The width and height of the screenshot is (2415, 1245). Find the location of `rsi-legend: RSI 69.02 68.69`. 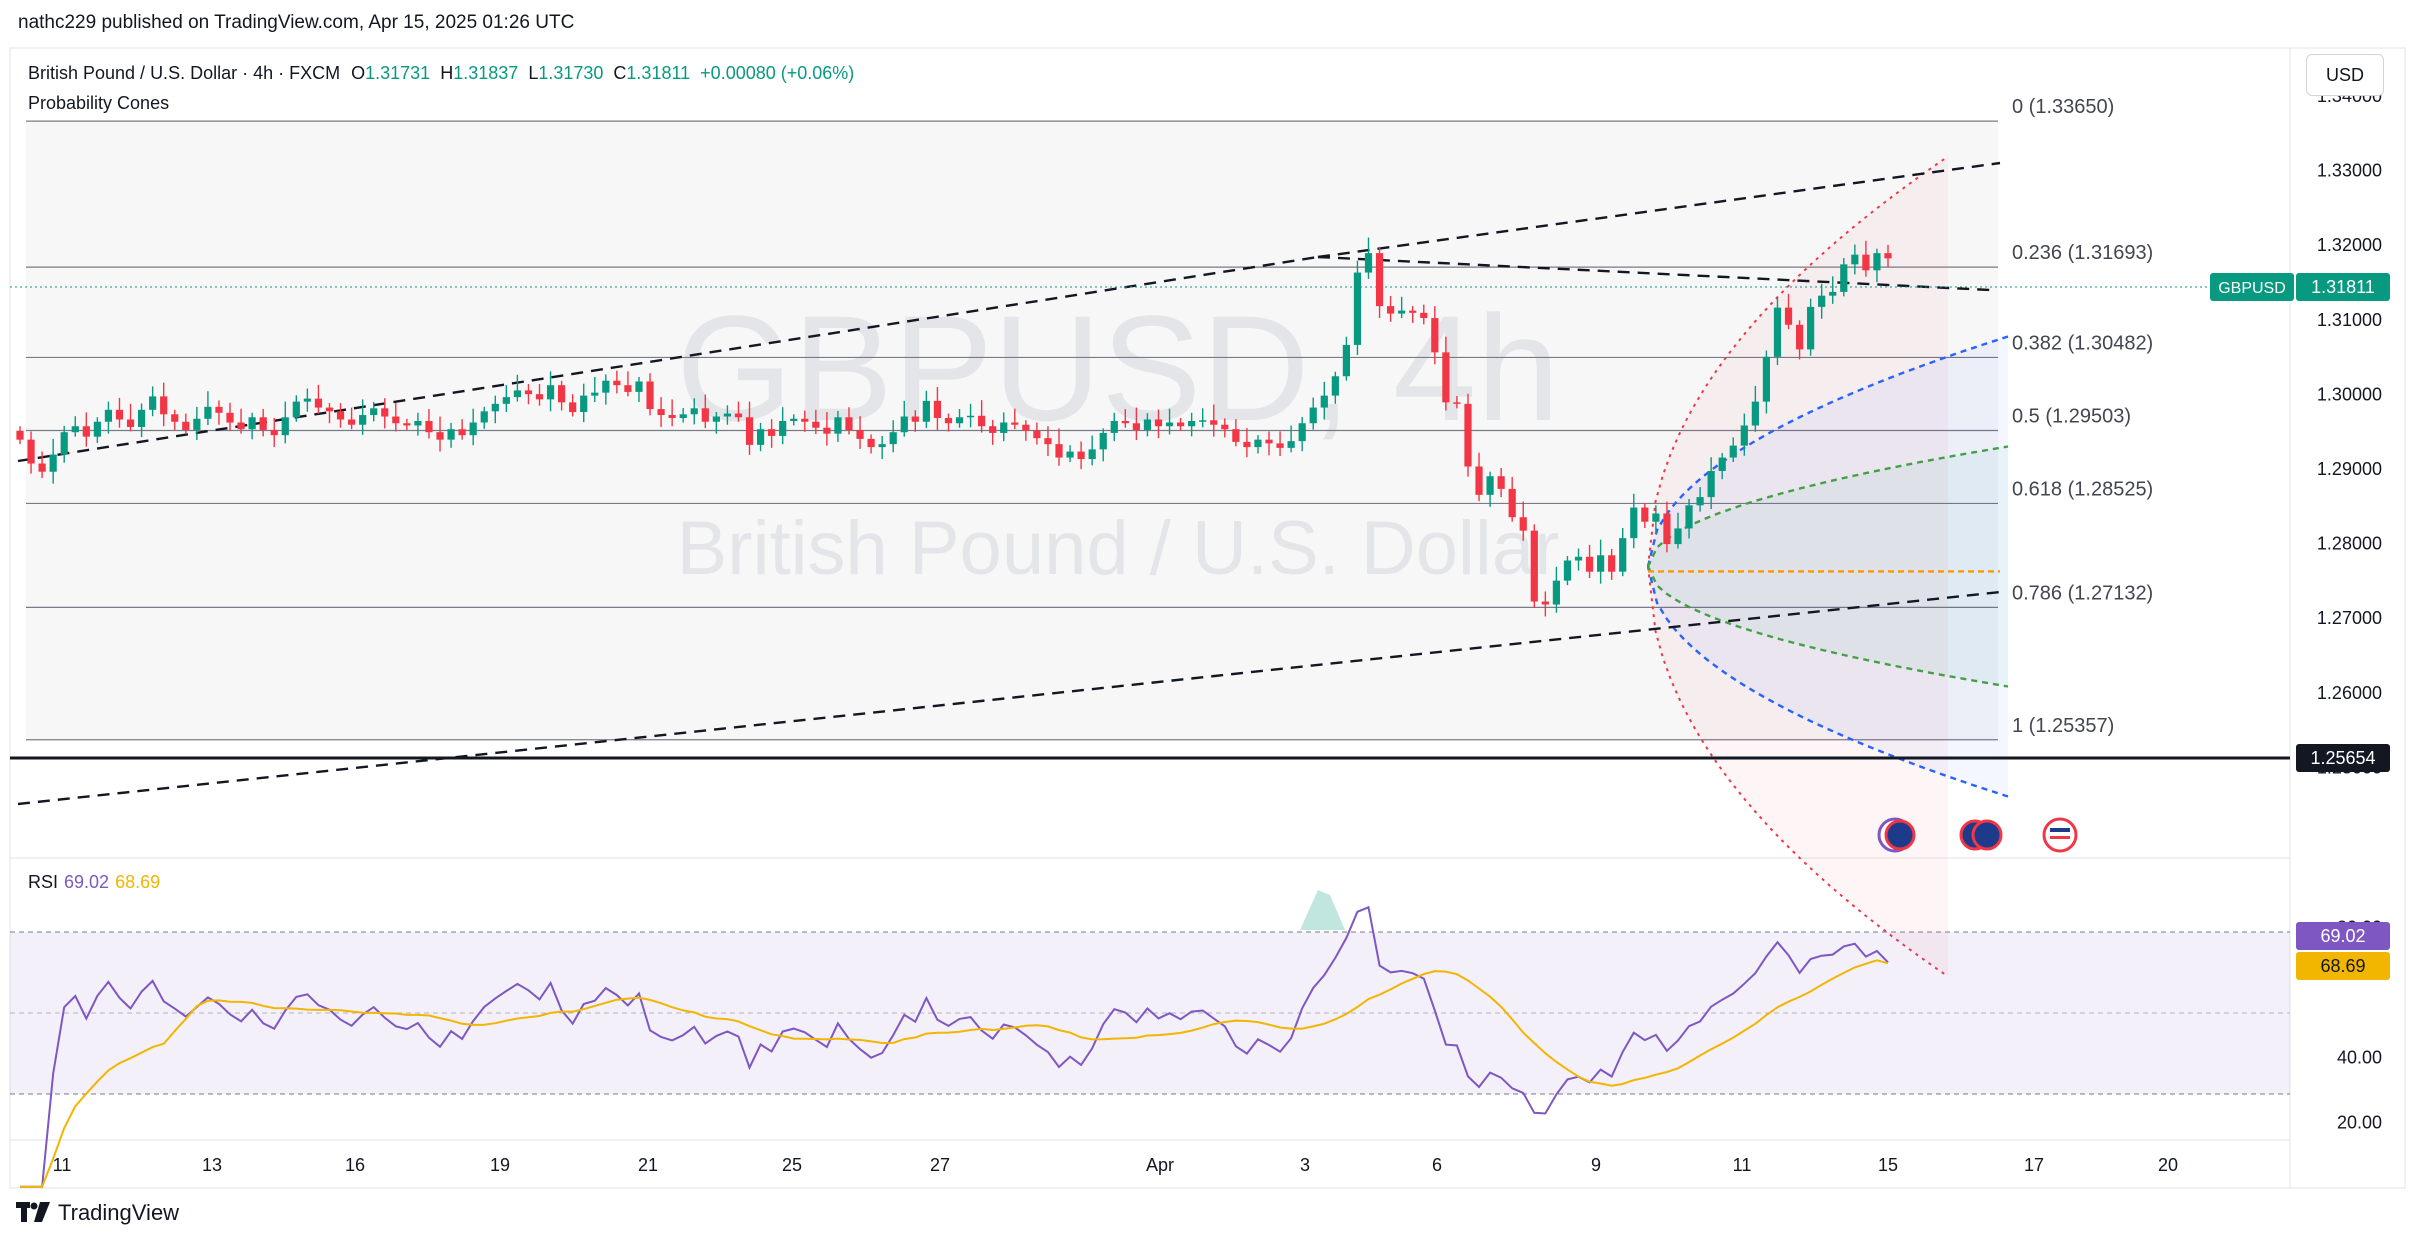

rsi-legend: RSI 69.02 68.69 is located at coordinates (94, 882).